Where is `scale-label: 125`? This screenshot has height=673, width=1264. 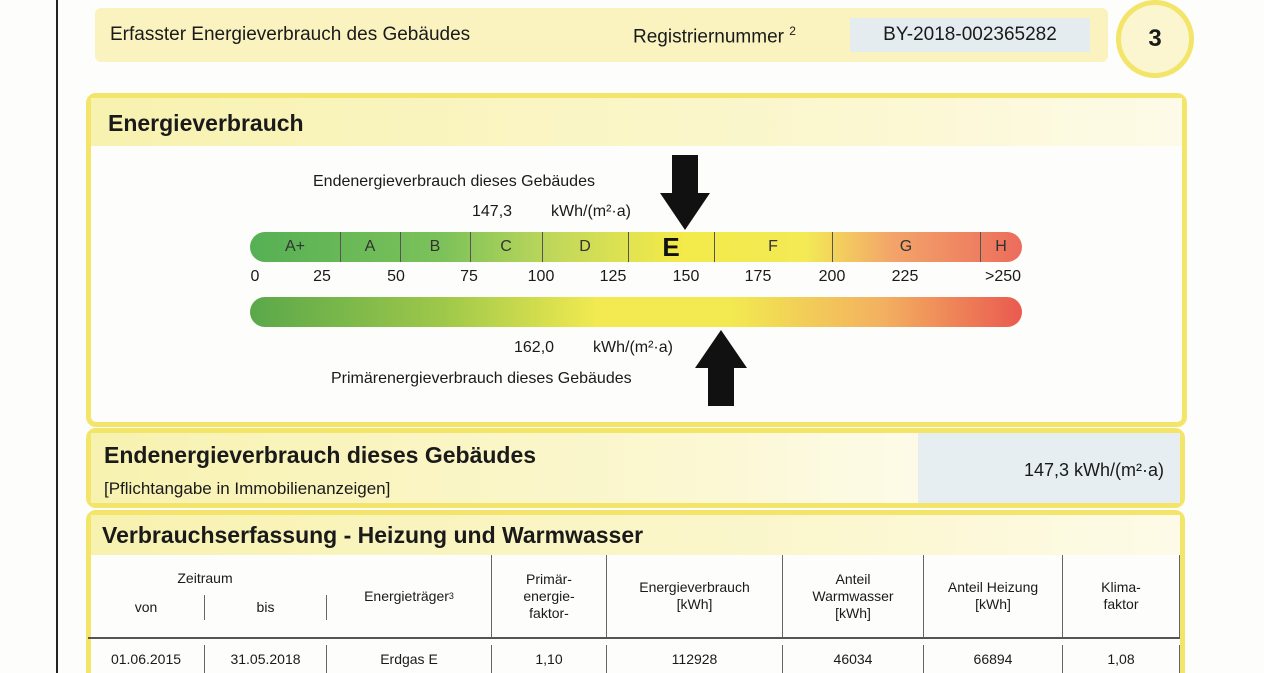
scale-label: 125 is located at coordinates (613, 276).